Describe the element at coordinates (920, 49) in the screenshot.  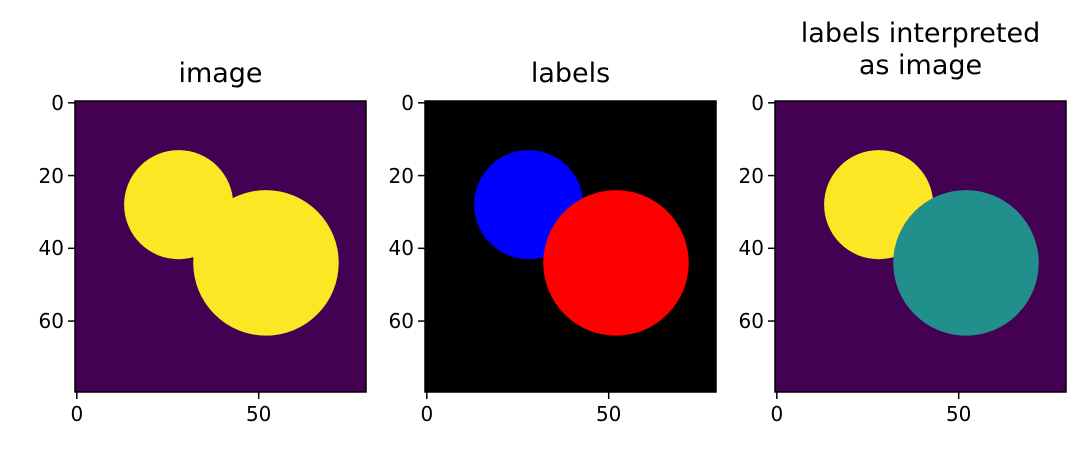
I see `panel-title: labels interpreted as image` at that location.